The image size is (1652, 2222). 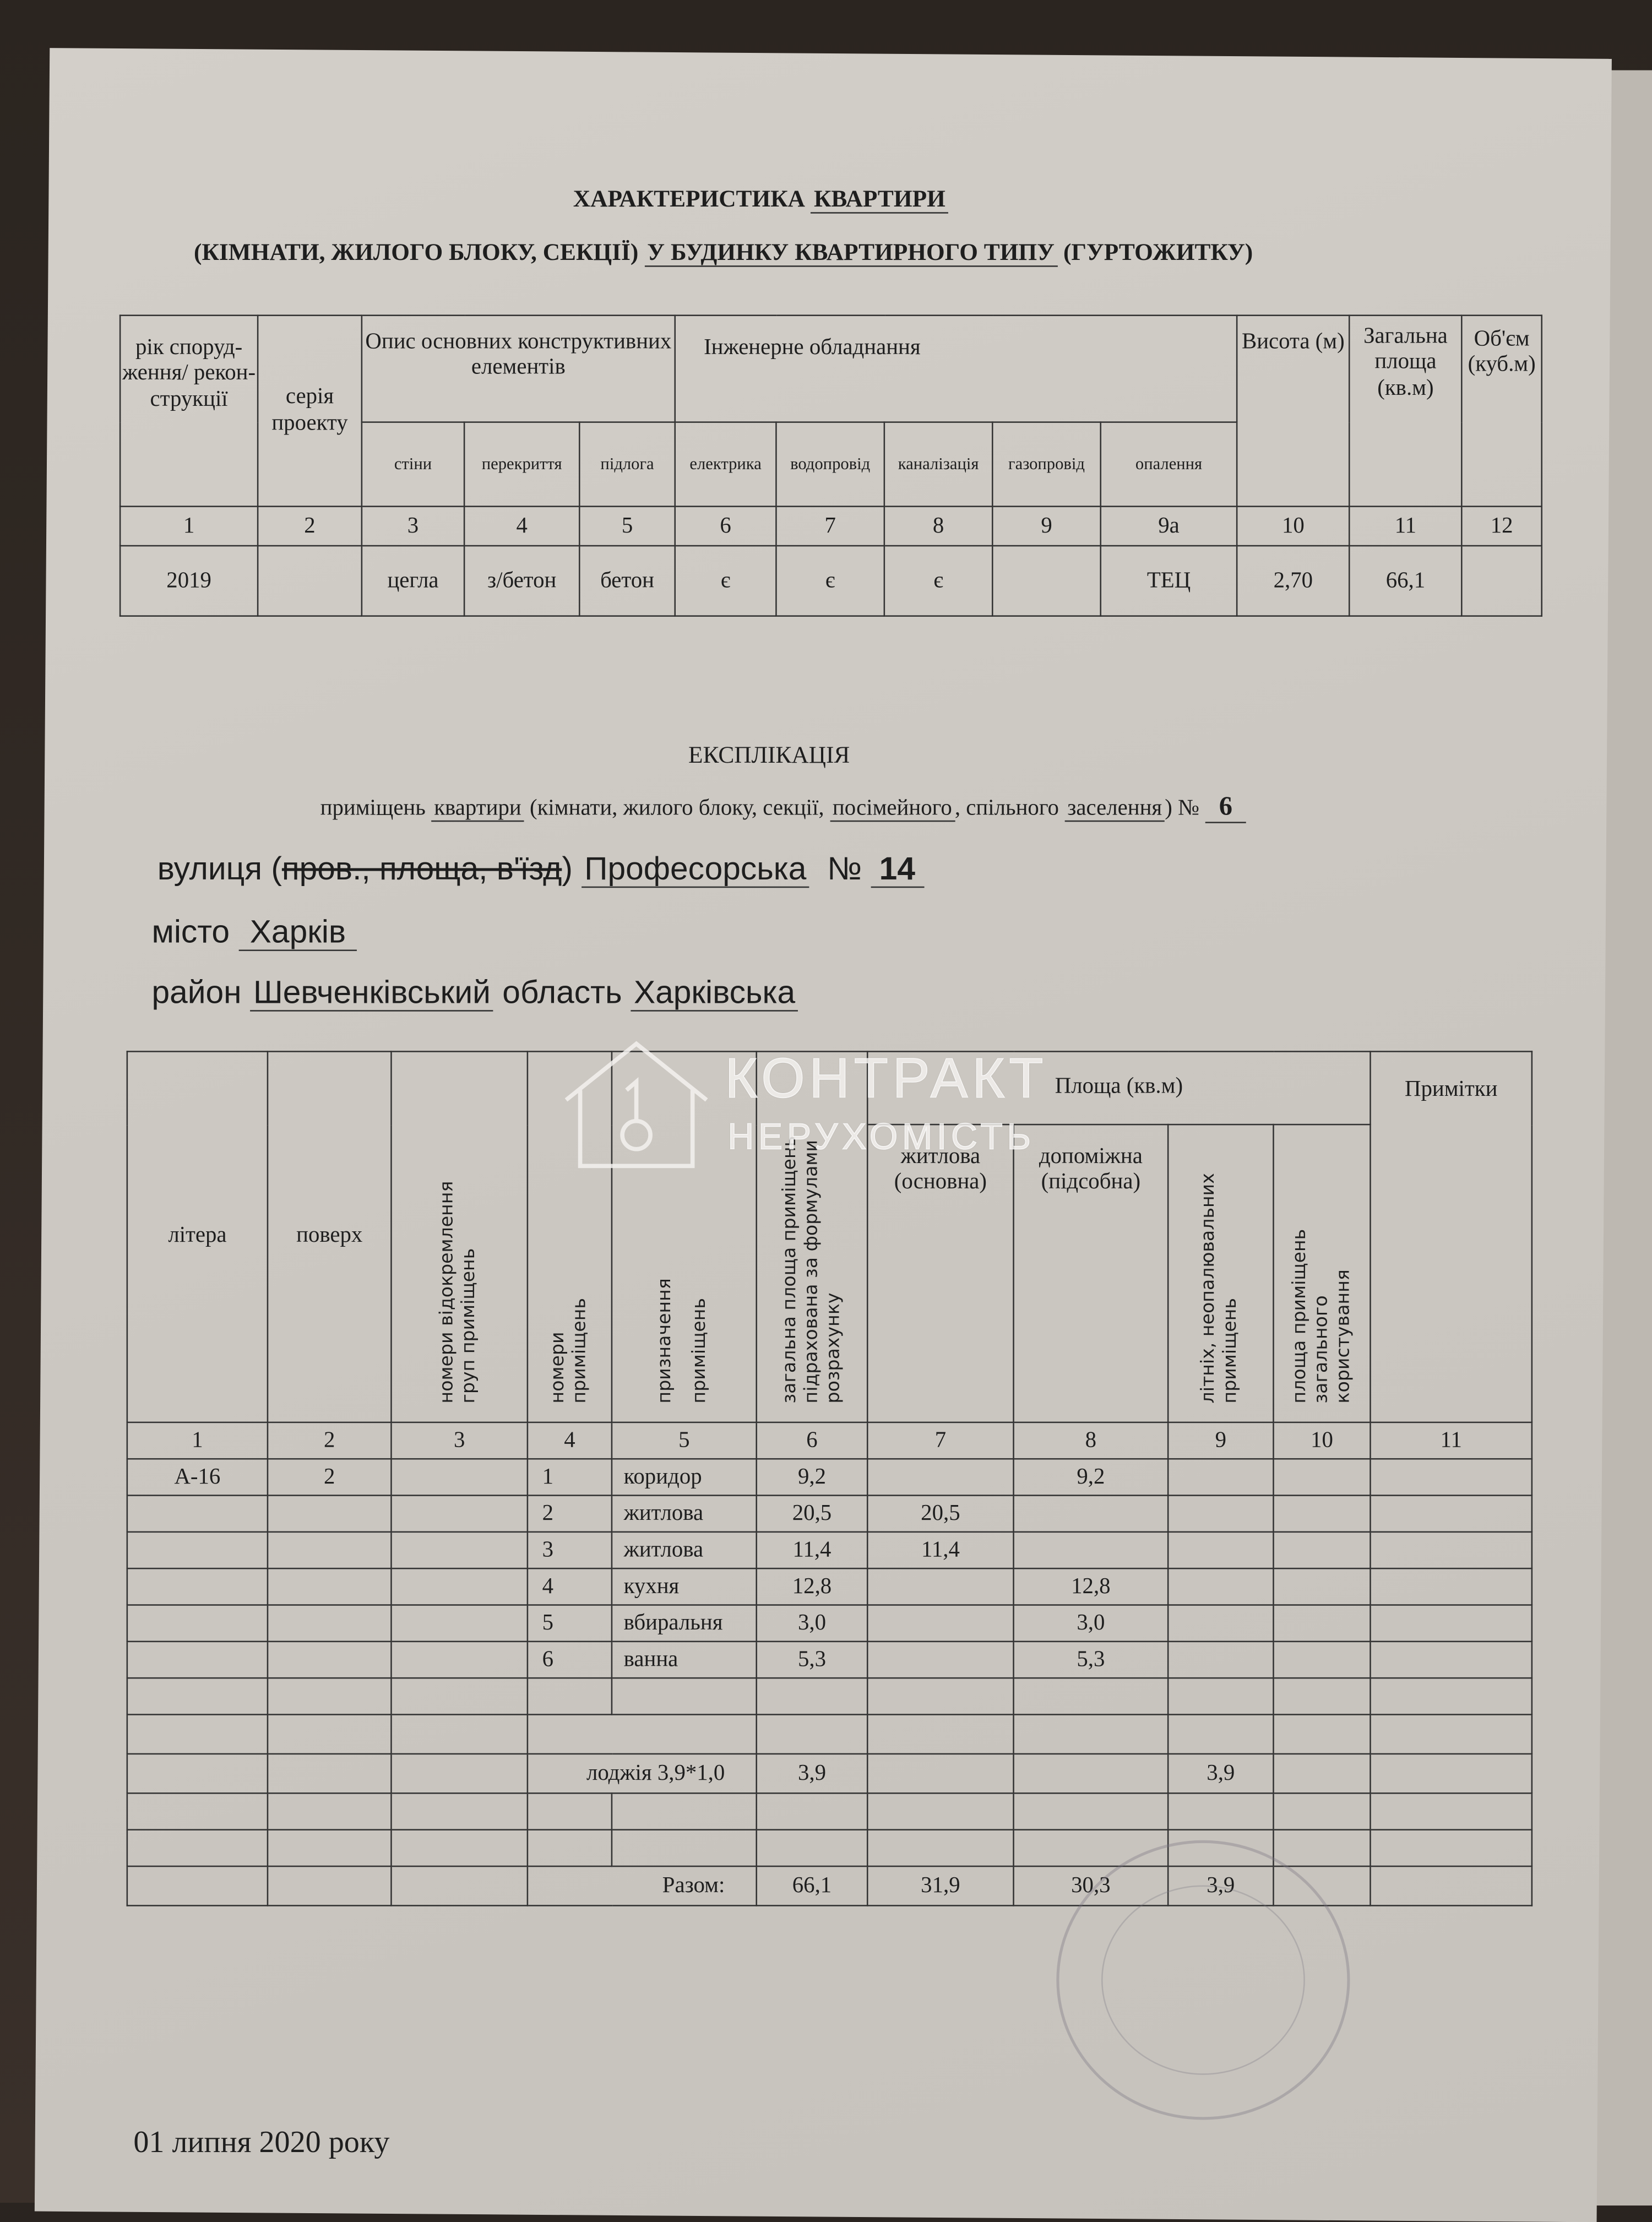 What do you see at coordinates (329, 1440) in the screenshot?
I see `column-number: 2` at bounding box center [329, 1440].